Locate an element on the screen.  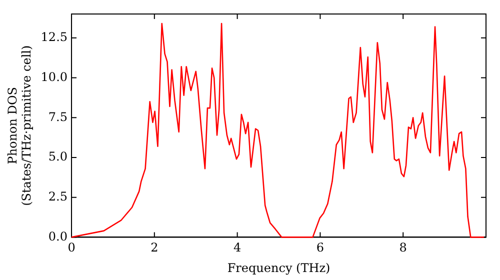
y-tick-label: 5.0 is located at coordinates (58, 157).